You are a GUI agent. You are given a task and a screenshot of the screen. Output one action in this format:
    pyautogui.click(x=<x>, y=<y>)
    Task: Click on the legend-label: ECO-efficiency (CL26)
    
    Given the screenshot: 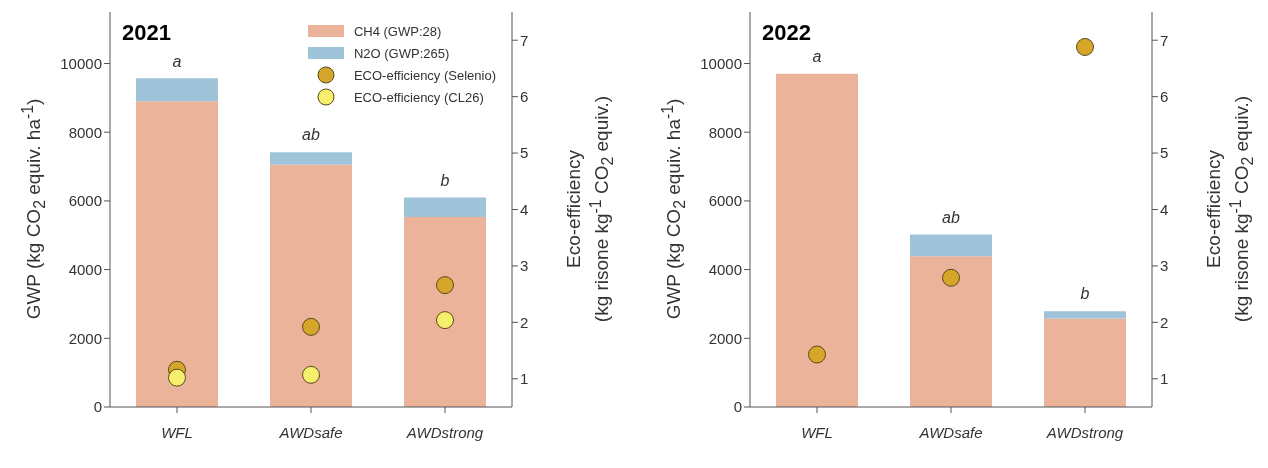 What is the action you would take?
    pyautogui.click(x=418, y=97)
    